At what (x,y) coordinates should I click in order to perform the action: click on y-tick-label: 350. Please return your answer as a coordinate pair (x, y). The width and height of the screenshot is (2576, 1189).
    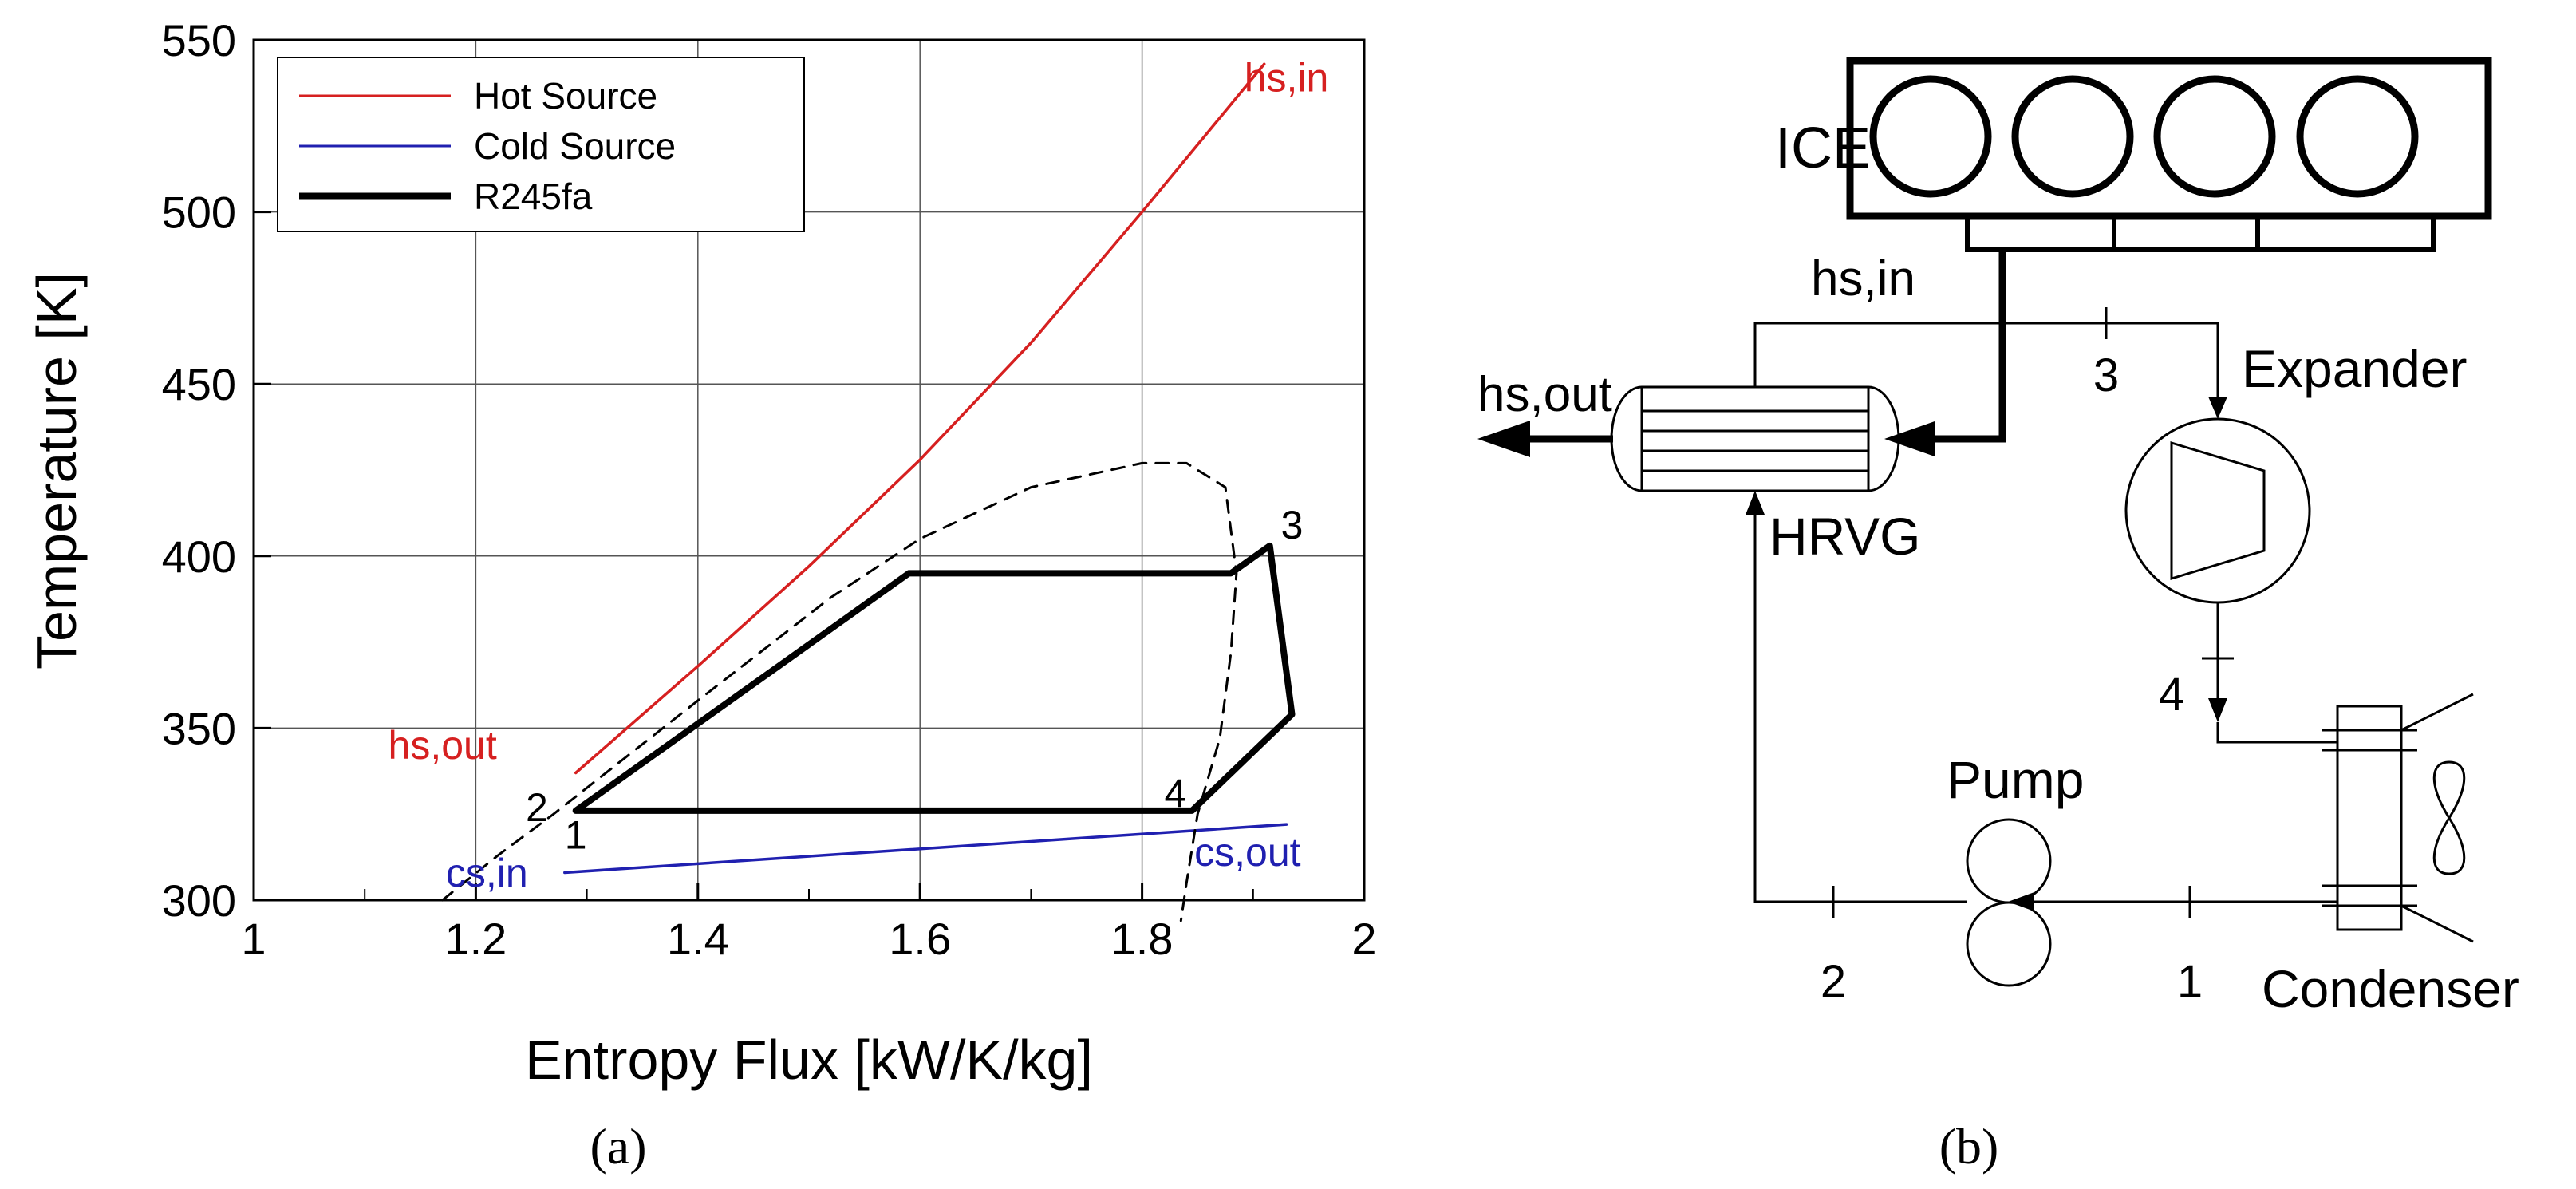
    Looking at the image, I should click on (199, 728).